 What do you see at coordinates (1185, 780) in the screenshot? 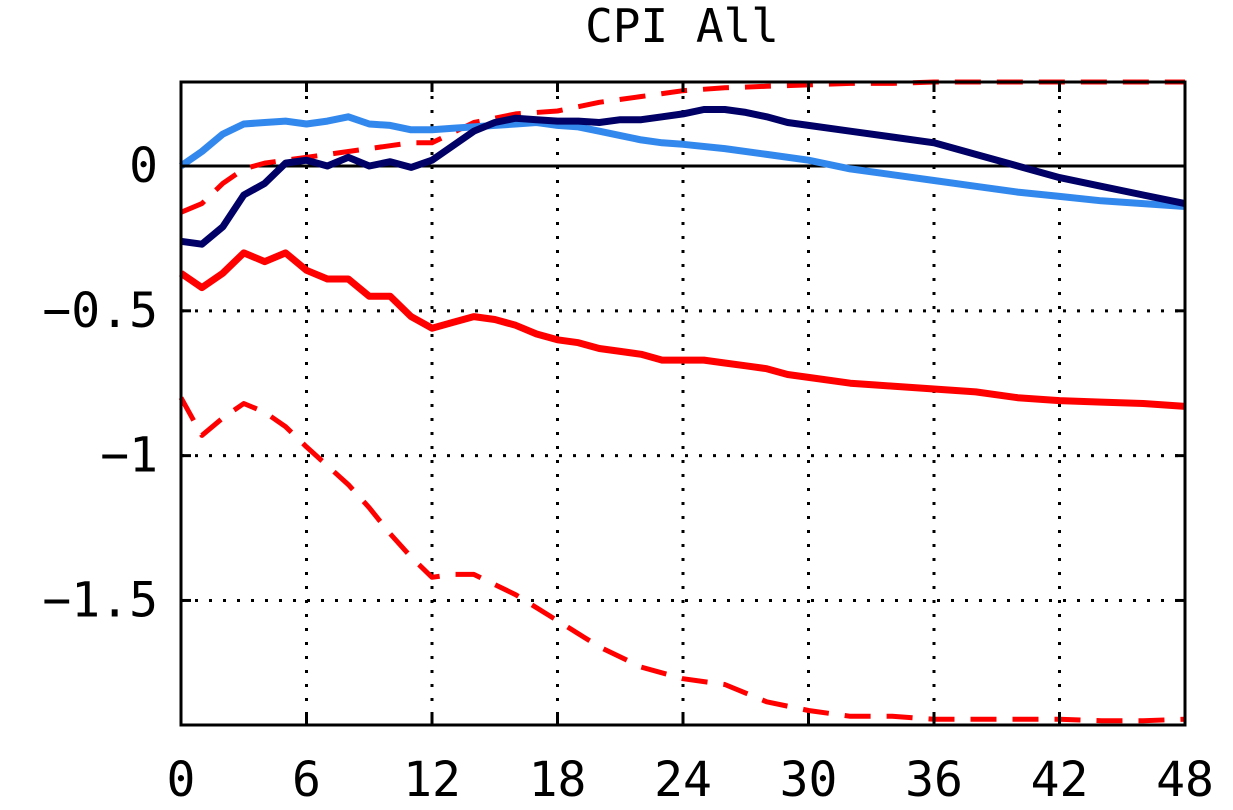
I see `x-tick-label: 48` at bounding box center [1185, 780].